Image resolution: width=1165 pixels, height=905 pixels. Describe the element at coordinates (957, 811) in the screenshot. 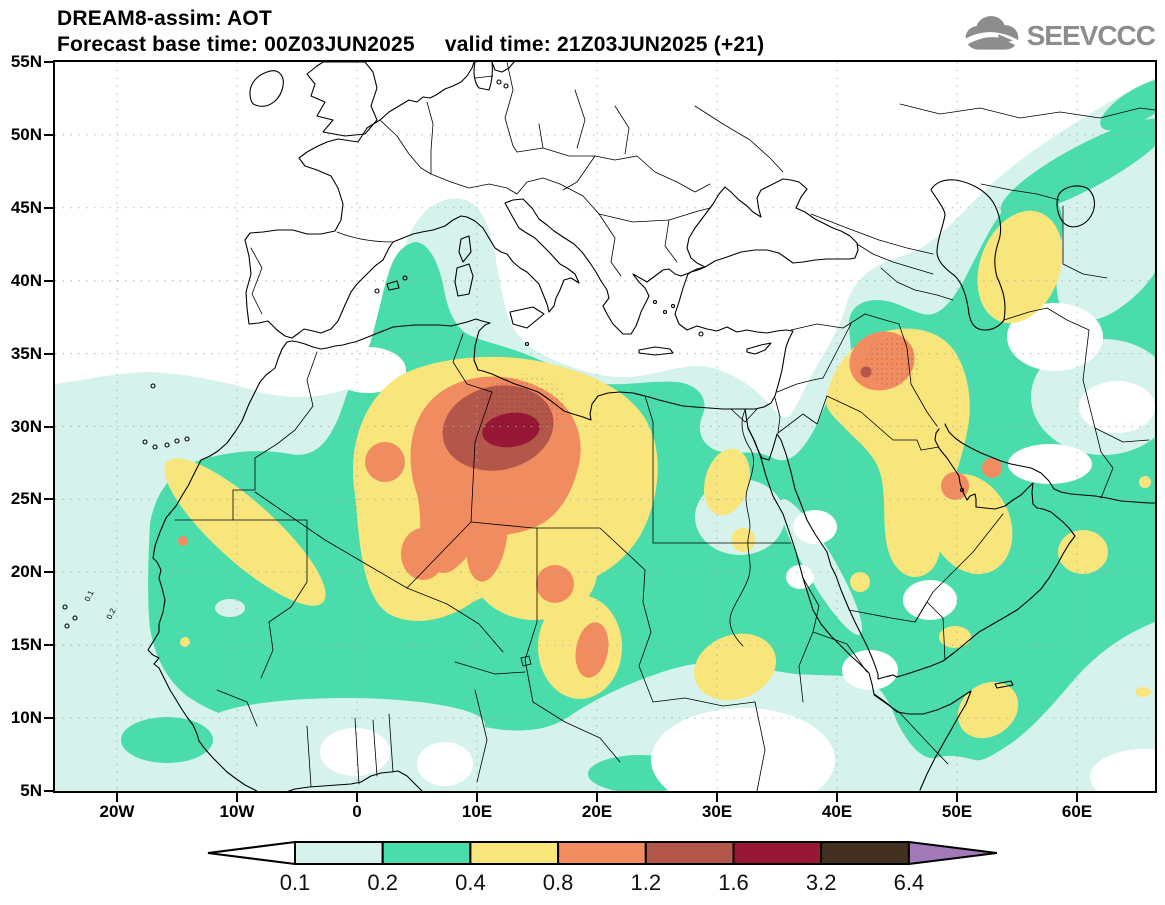

I see `lon-tick-label: 50E` at that location.